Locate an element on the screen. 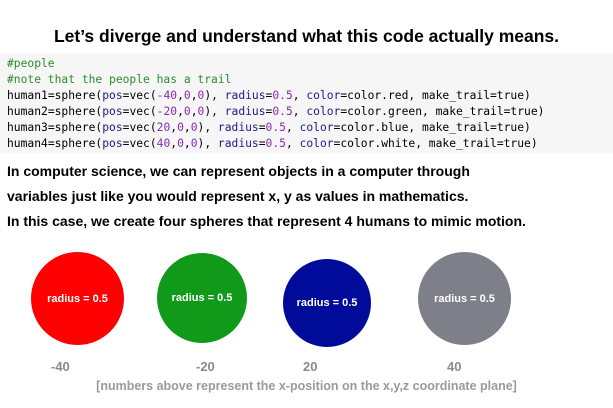  sphere-blue: radius = 0.5 is located at coordinates (327, 303).